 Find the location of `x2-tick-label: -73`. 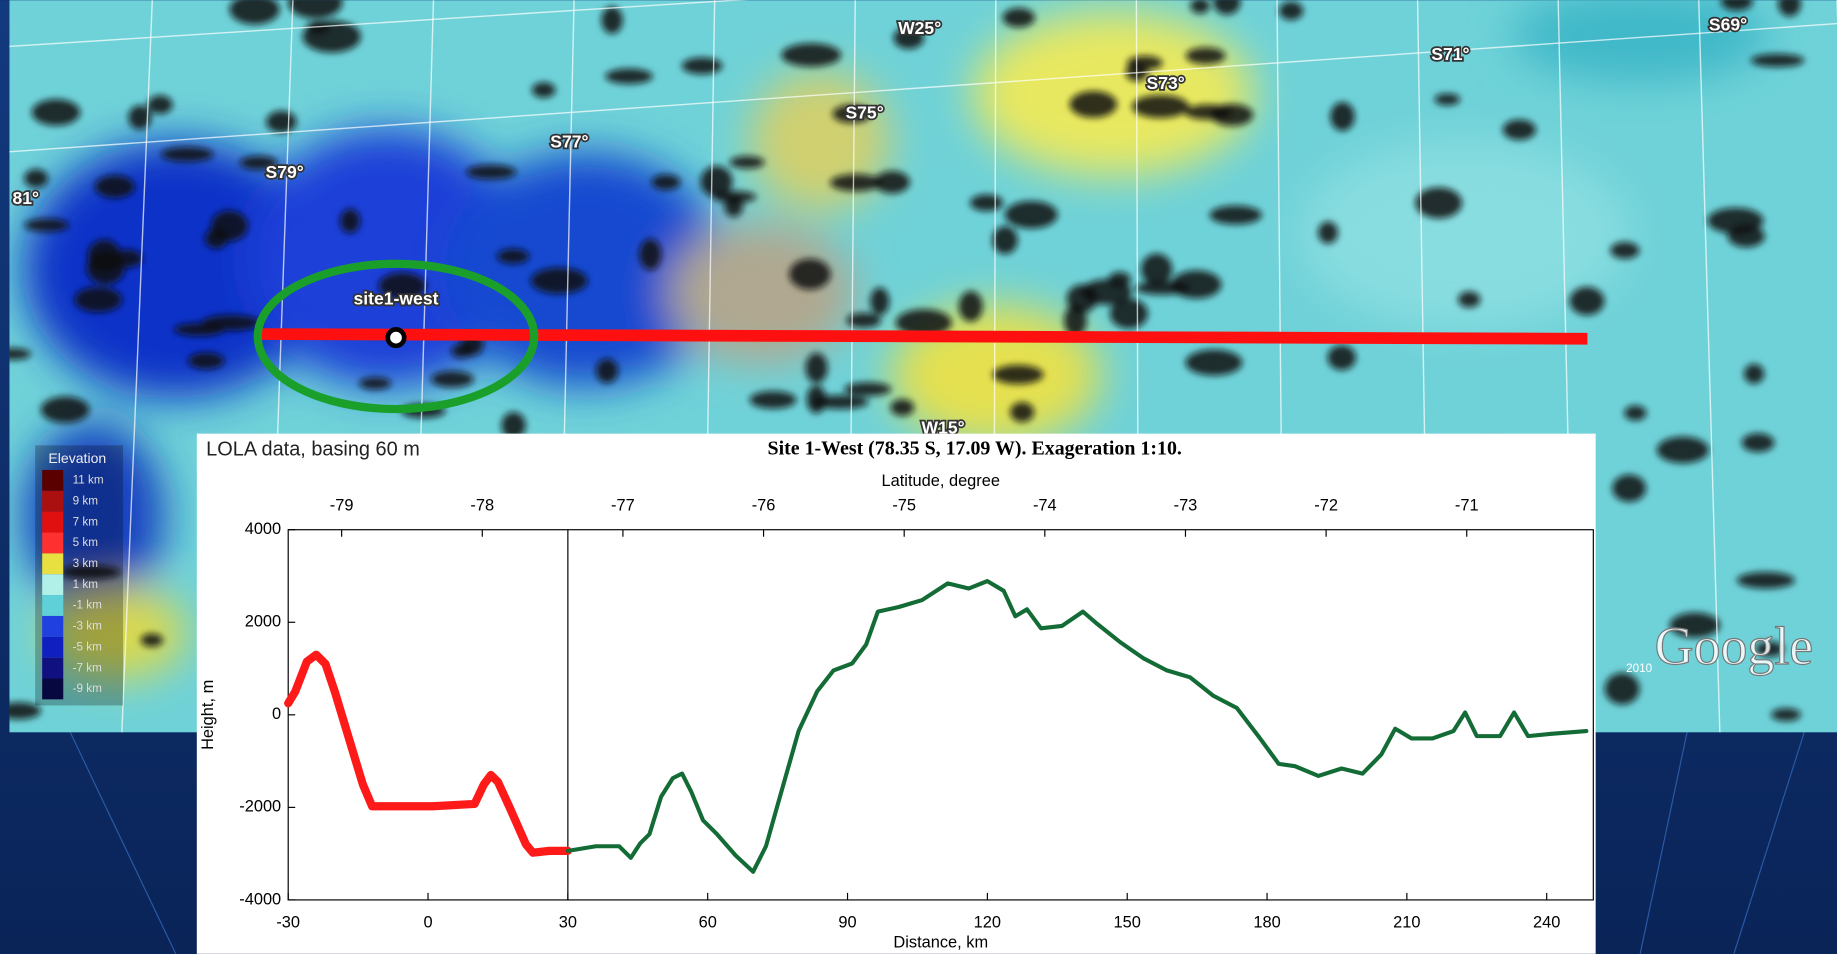

x2-tick-label: -73 is located at coordinates (1186, 506).